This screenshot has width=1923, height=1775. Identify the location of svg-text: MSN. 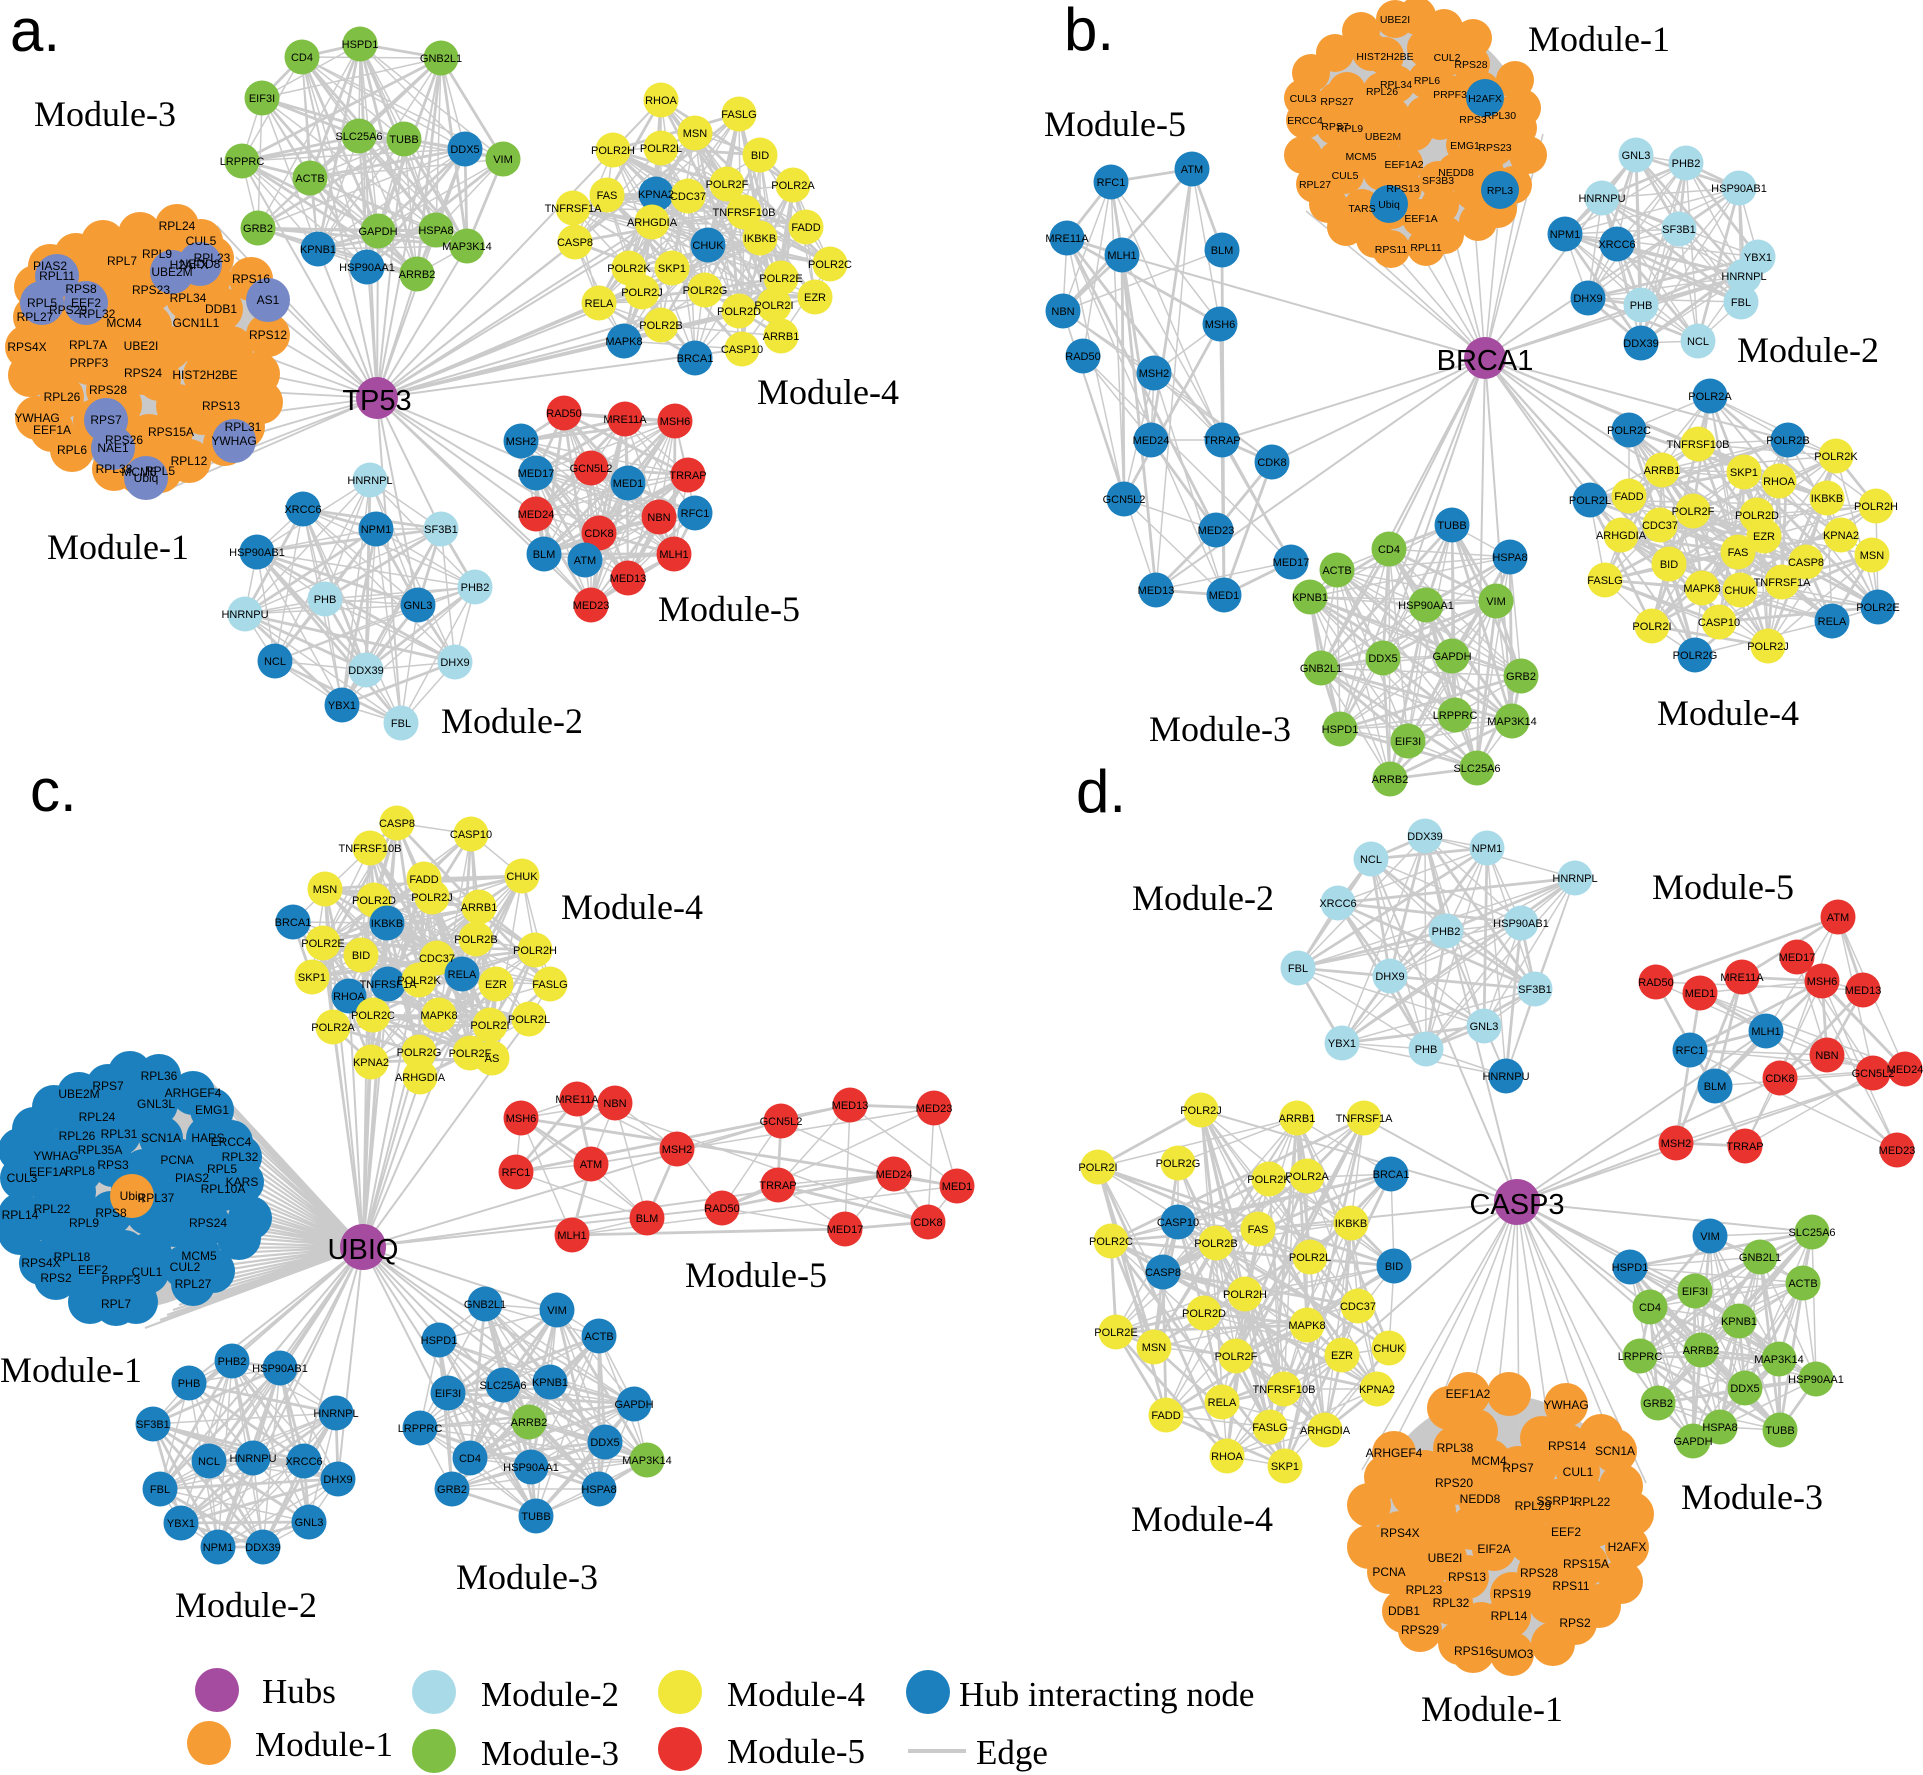
(695, 134).